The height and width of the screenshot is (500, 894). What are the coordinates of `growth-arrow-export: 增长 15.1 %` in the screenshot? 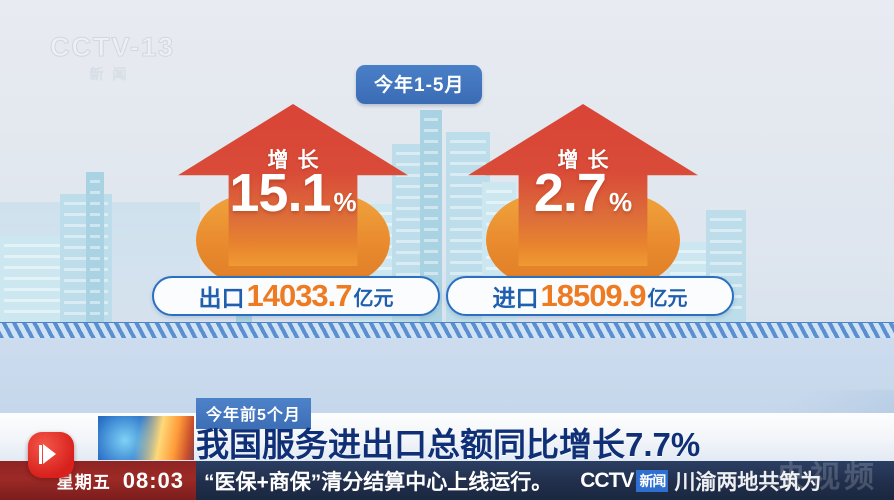 It's located at (293, 199).